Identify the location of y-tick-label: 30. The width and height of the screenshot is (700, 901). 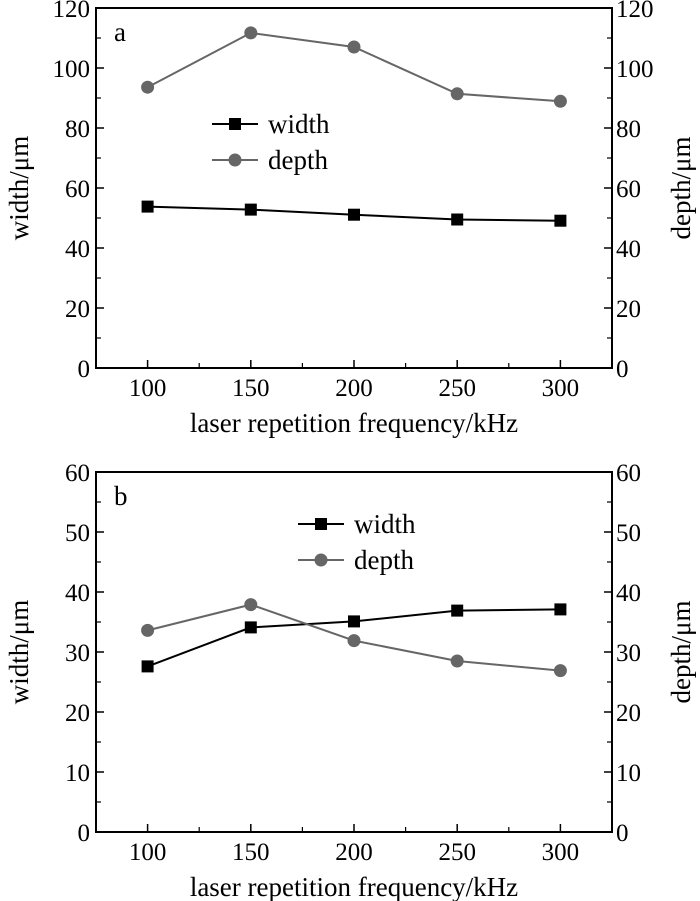
(77, 653).